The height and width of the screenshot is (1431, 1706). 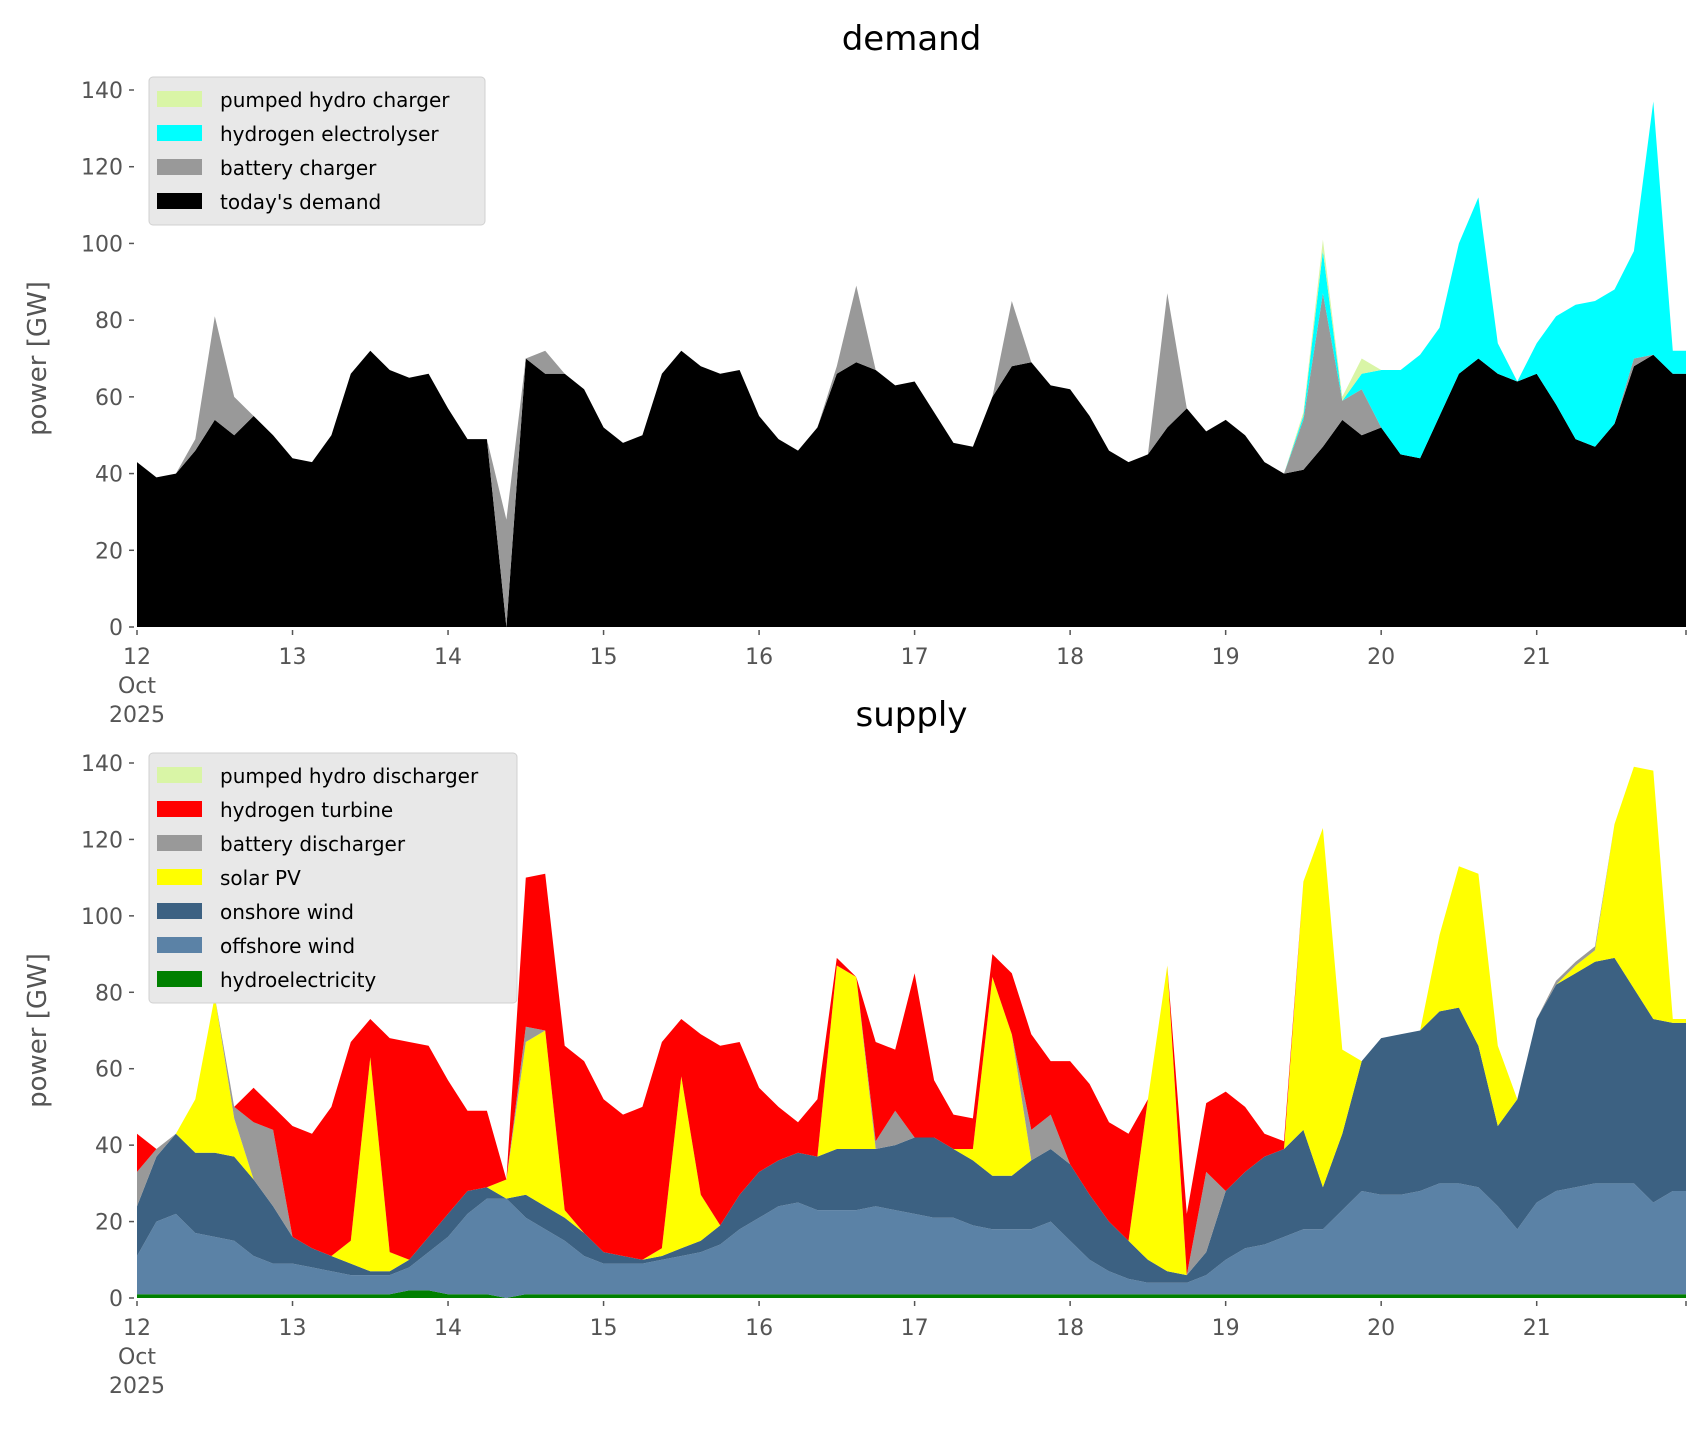 What do you see at coordinates (313, 844) in the screenshot?
I see `legend-label: battery discharger` at bounding box center [313, 844].